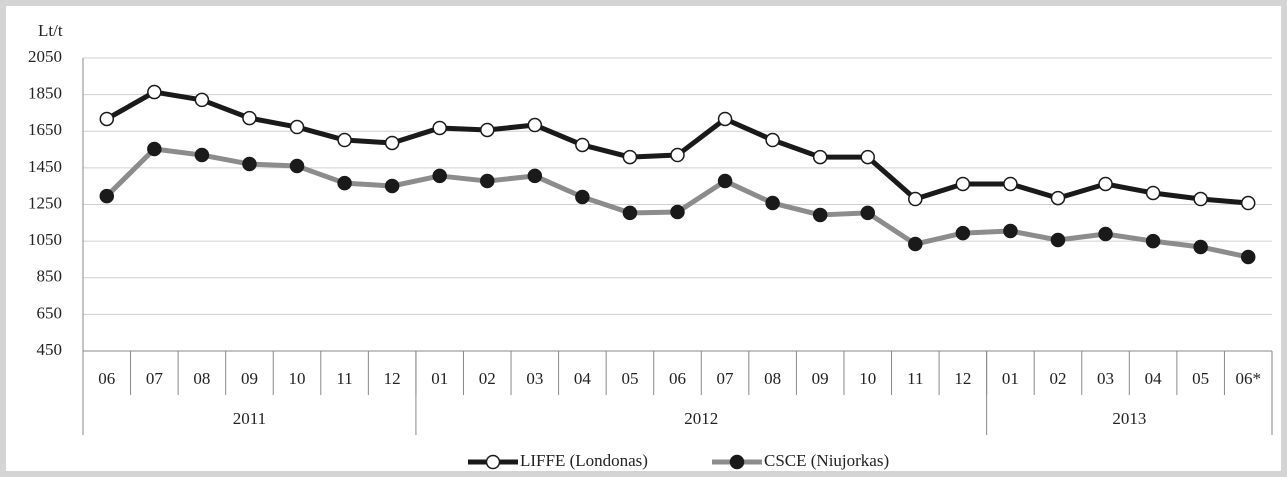  Describe the element at coordinates (45, 56) in the screenshot. I see `y-tick-label: 2050` at that location.